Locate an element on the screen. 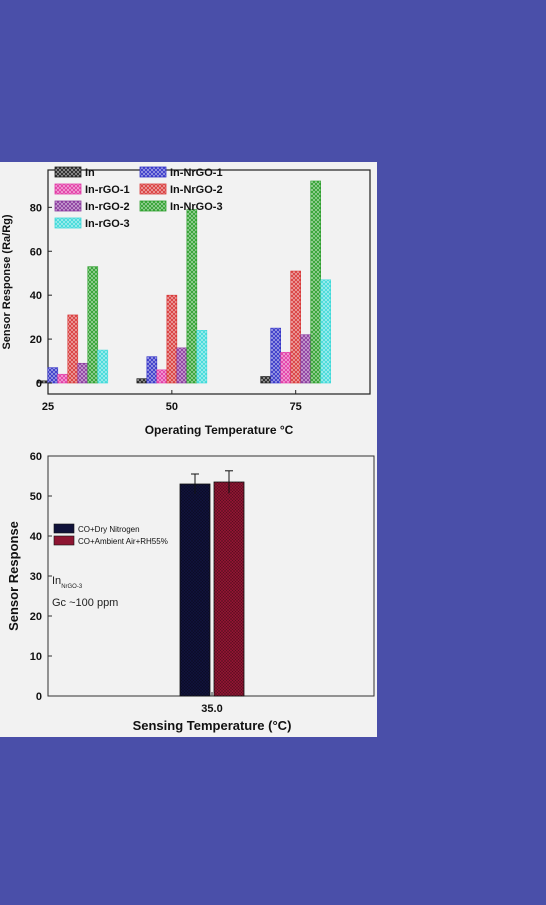 The width and height of the screenshot is (546, 905). legend-label-in-nrgo-3: In-NrGO-3 is located at coordinates (196, 207).